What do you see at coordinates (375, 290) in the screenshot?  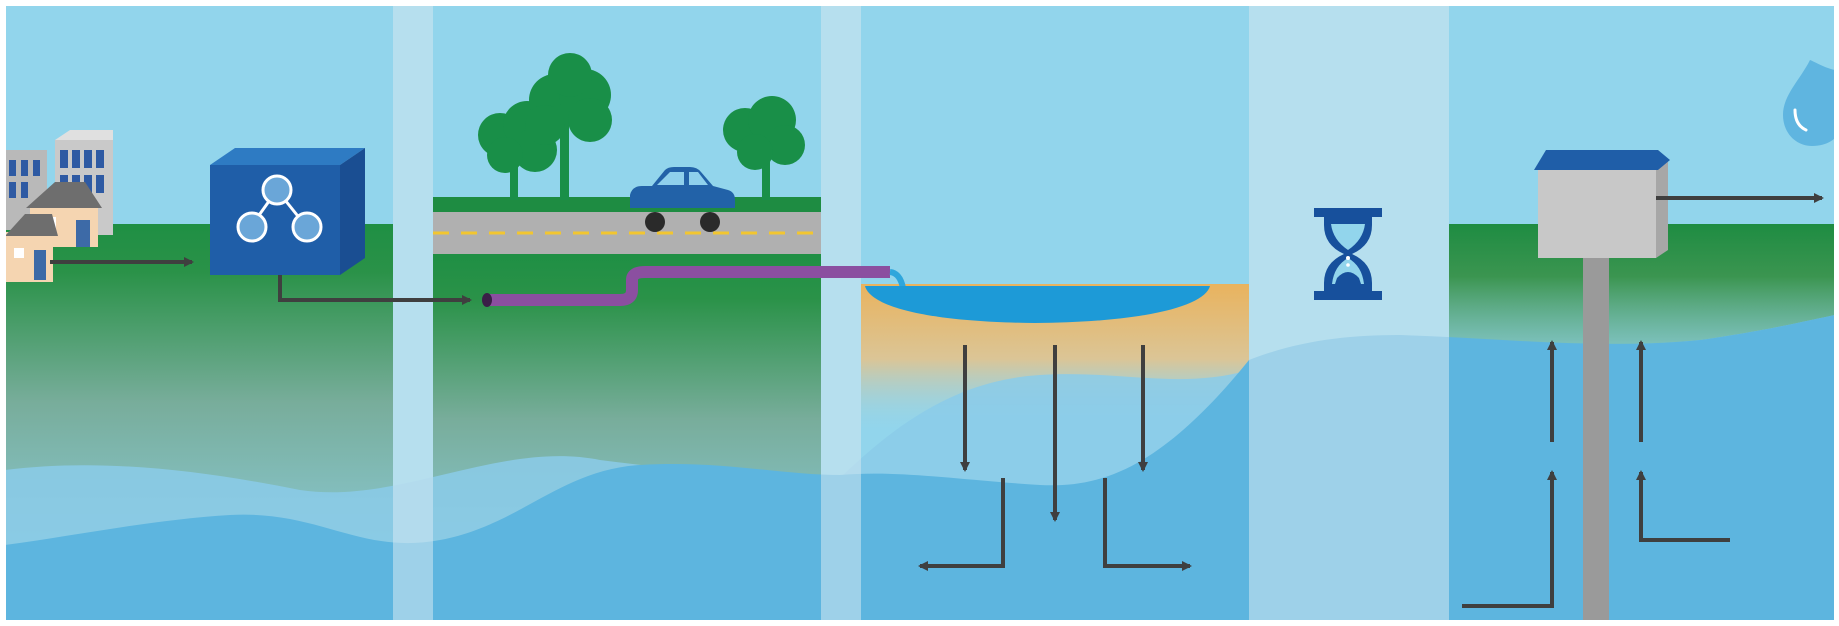 I see `flow-arrow-to-pipe` at bounding box center [375, 290].